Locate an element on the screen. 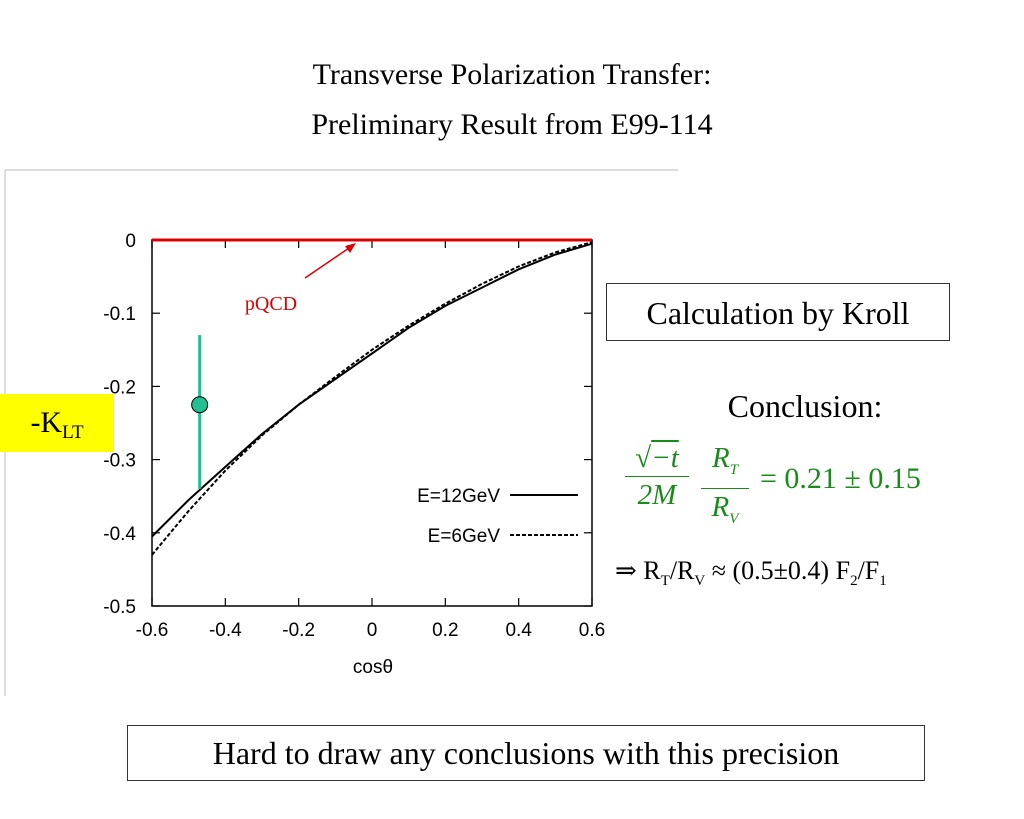 This screenshot has width=1024, height=819. rv-letter: R is located at coordinates (720, 506).